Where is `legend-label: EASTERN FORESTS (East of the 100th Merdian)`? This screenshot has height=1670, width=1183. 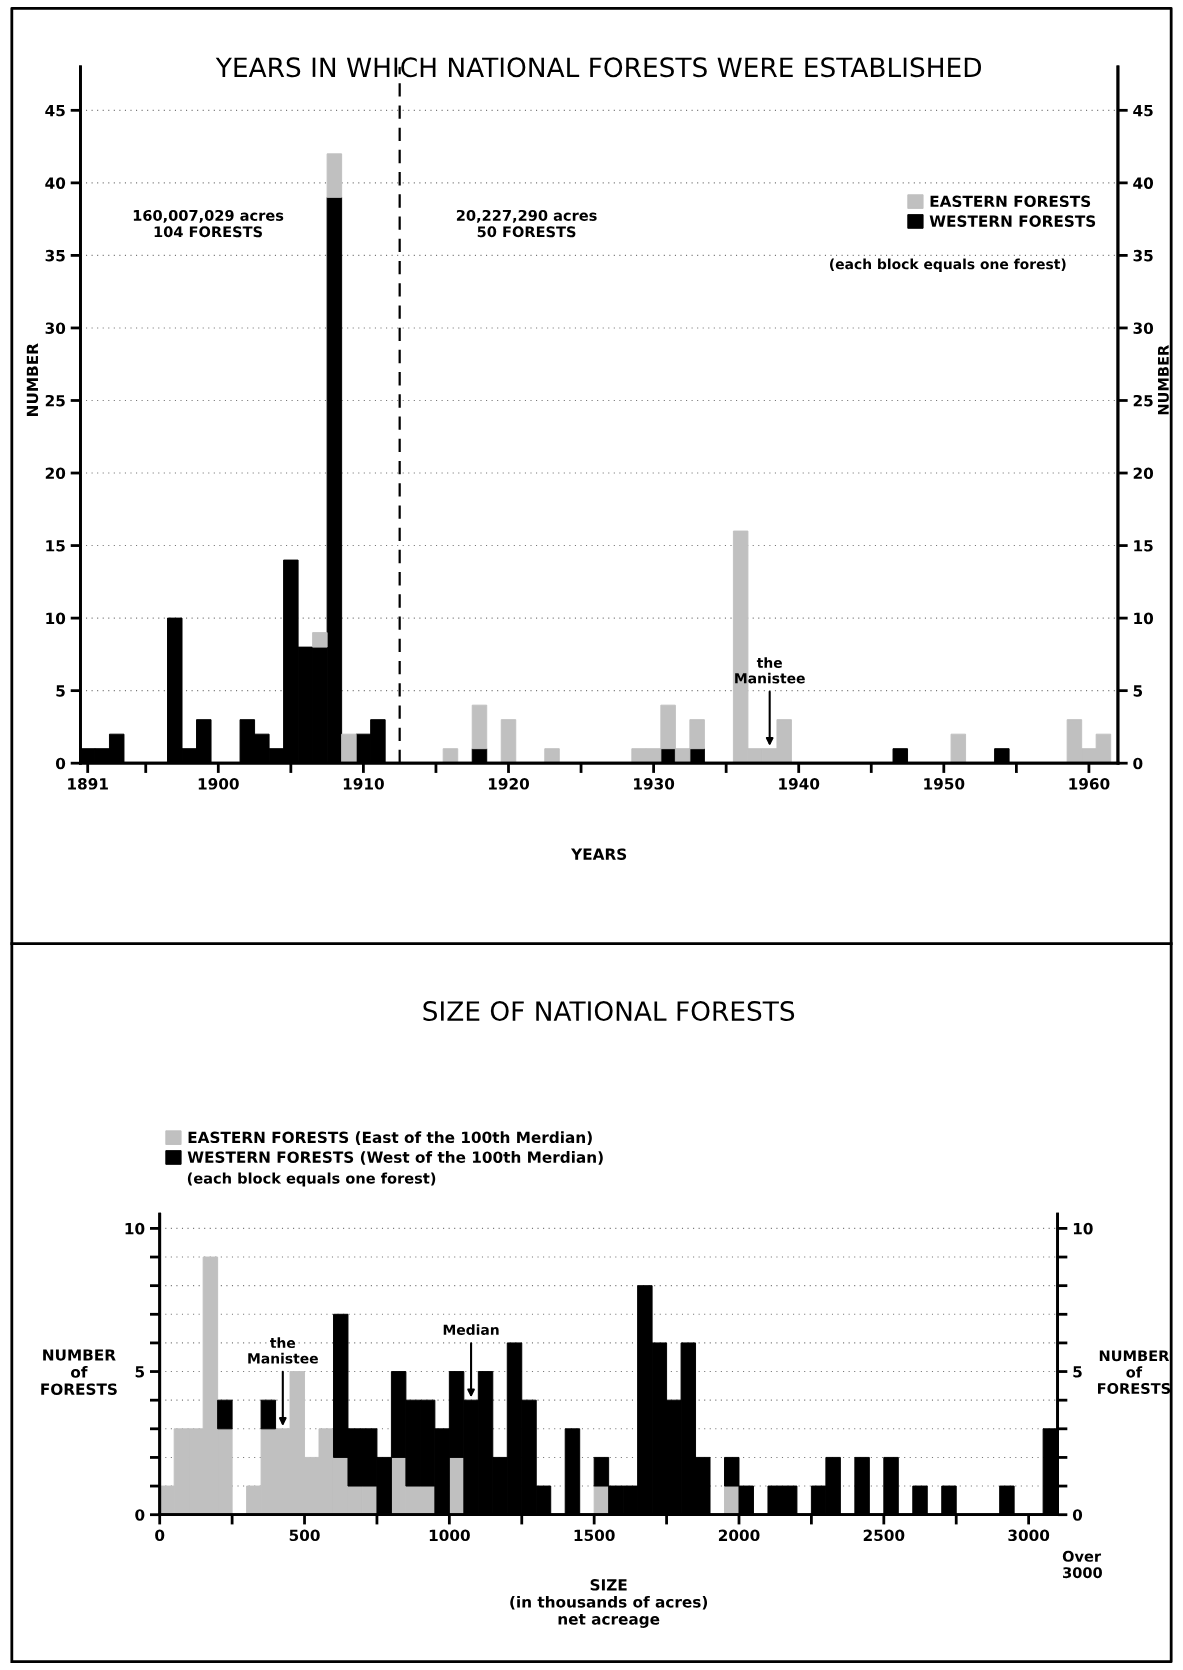
legend-label: EASTERN FORESTS (East of the 100th Merdian) is located at coordinates (390, 1138).